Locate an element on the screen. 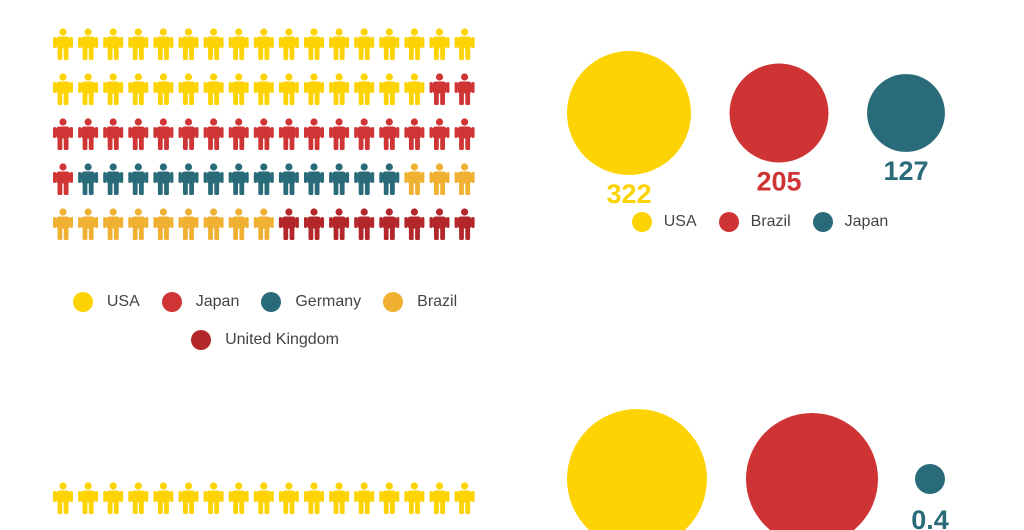  bubble-legend-label-brazil: Brazil is located at coordinates (770, 221).